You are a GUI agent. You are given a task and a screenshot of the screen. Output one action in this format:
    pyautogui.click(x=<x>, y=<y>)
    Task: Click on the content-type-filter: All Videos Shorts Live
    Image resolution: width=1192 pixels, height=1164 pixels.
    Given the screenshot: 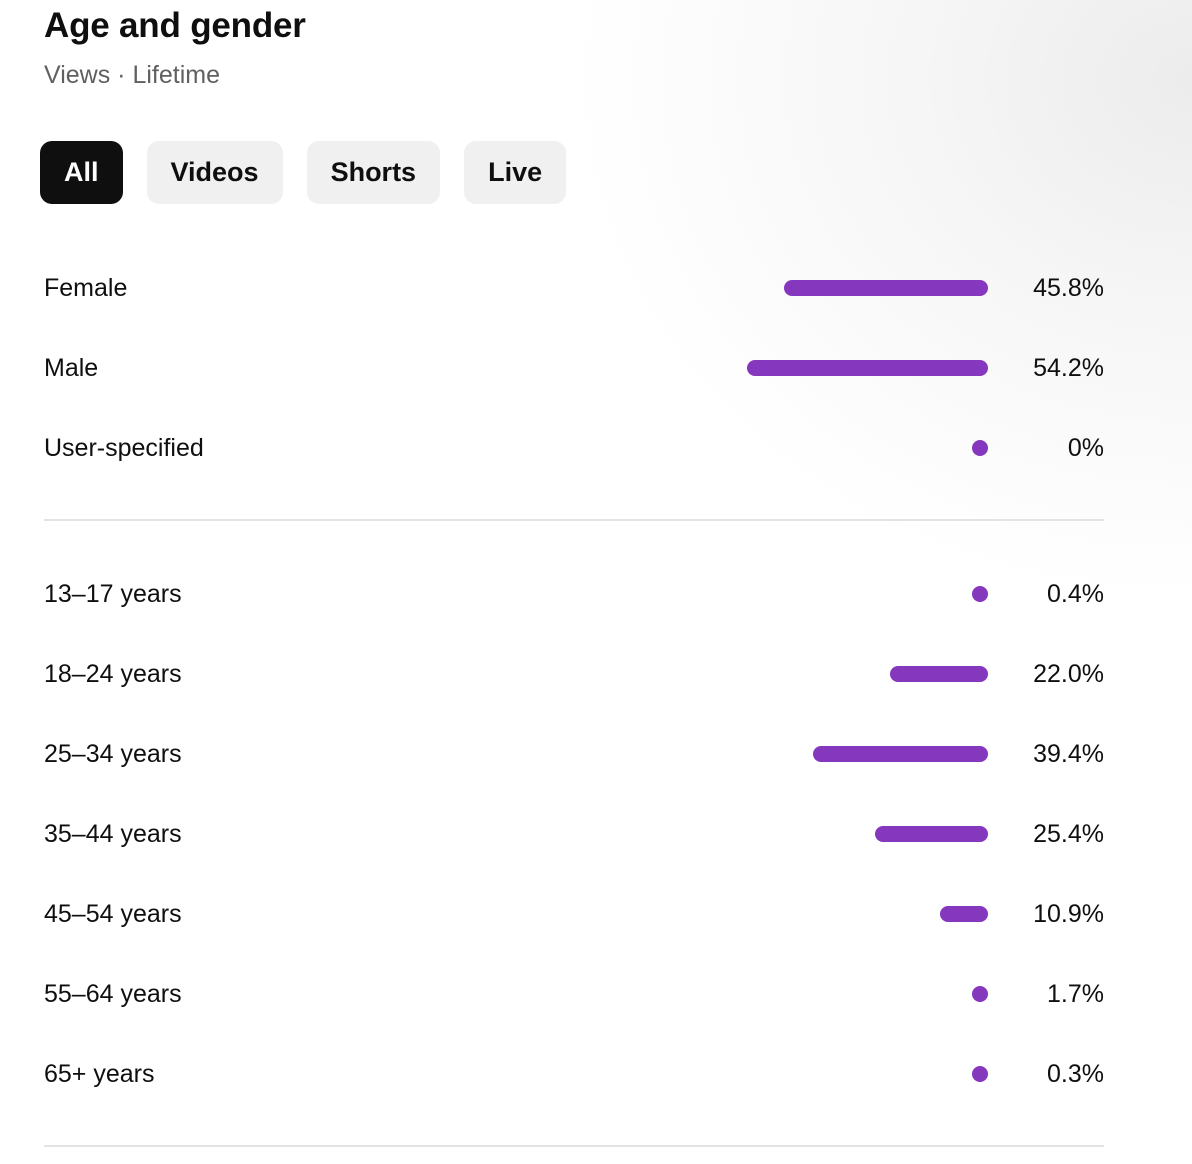 What is the action you would take?
    pyautogui.click(x=303, y=172)
    